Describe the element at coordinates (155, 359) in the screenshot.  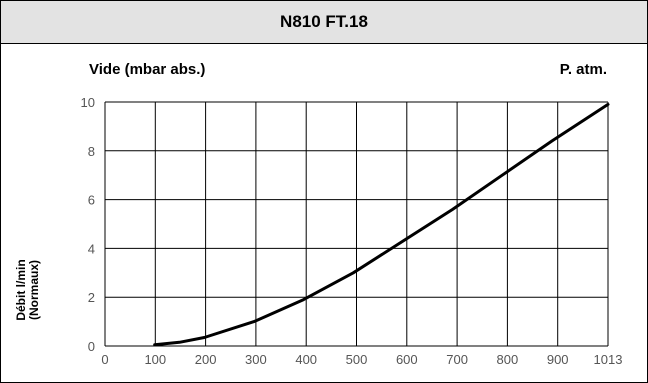
I see `x-tick-label: 100` at that location.